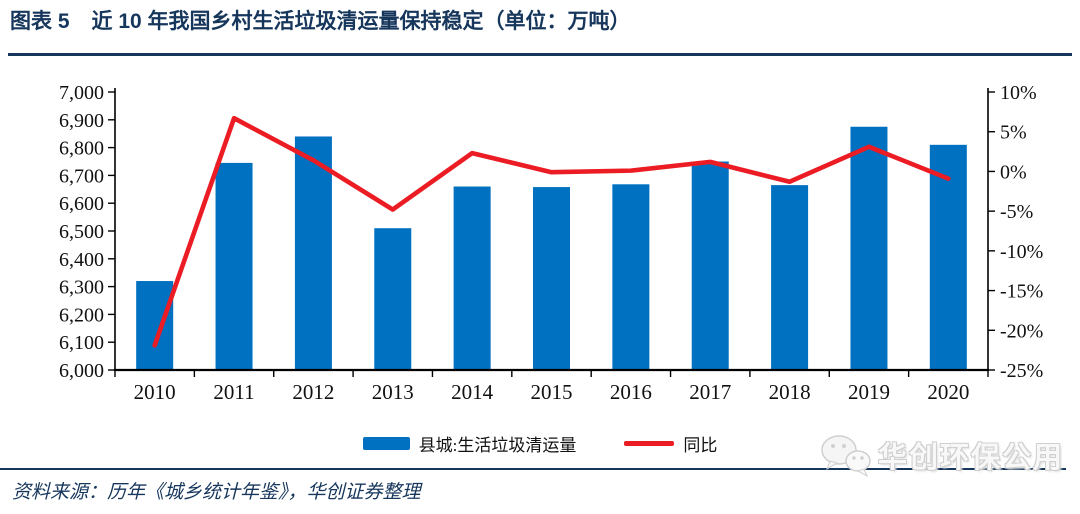 The height and width of the screenshot is (514, 1080). What do you see at coordinates (552, 392) in the screenshot?
I see `x-axis-label: 2015` at bounding box center [552, 392].